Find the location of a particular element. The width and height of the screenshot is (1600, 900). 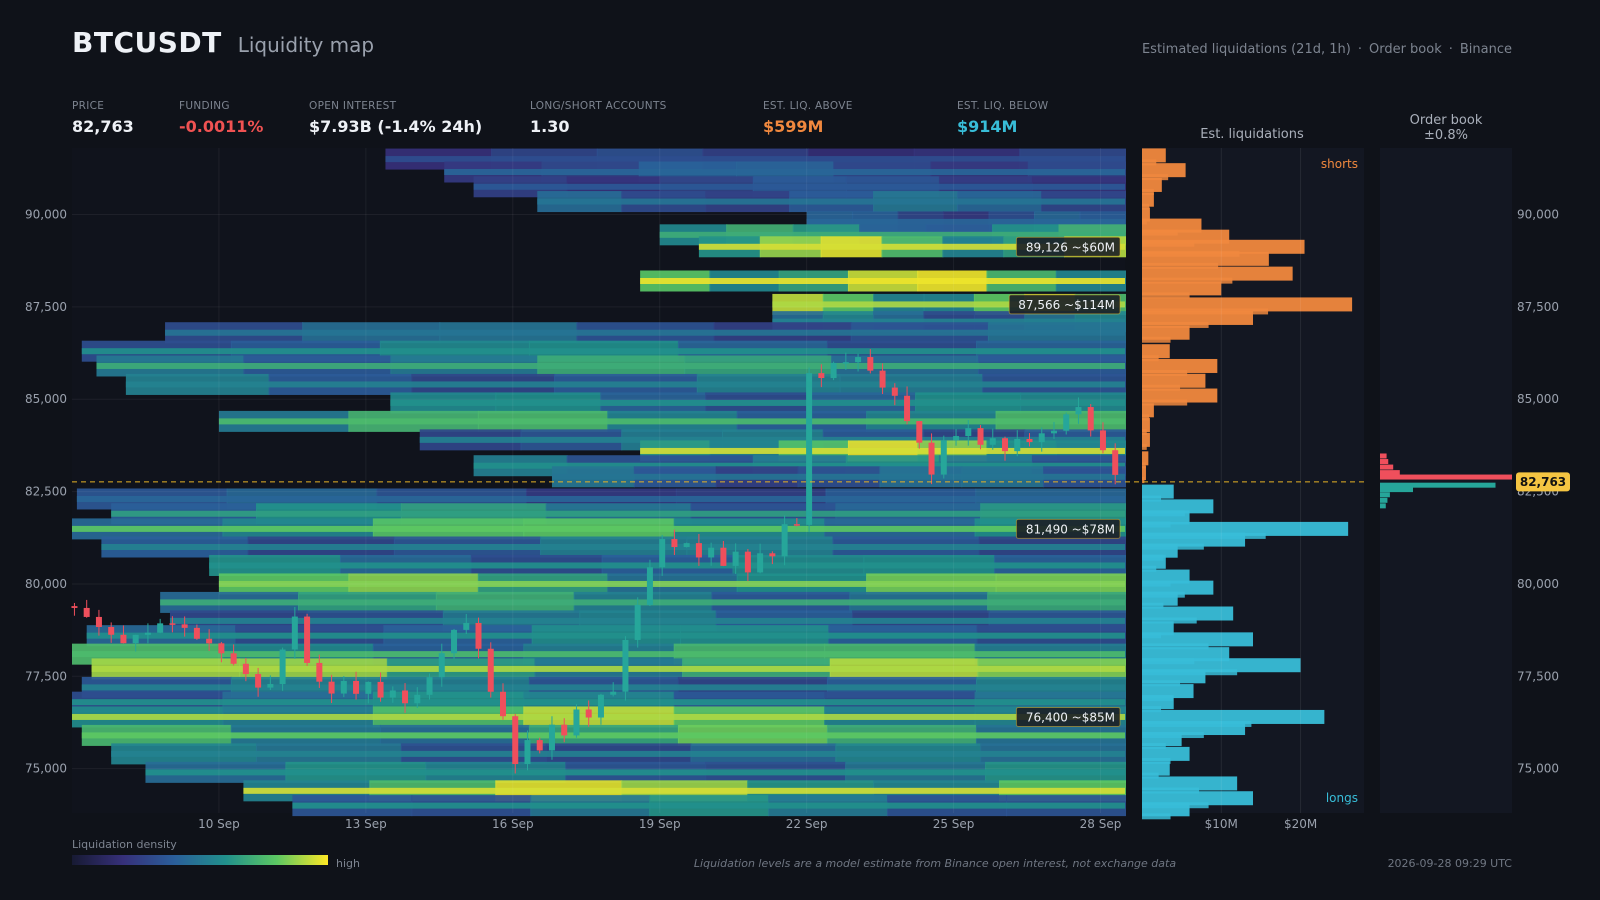

title-row: BTCUSDT Liquidity map is located at coordinates (223, 42).